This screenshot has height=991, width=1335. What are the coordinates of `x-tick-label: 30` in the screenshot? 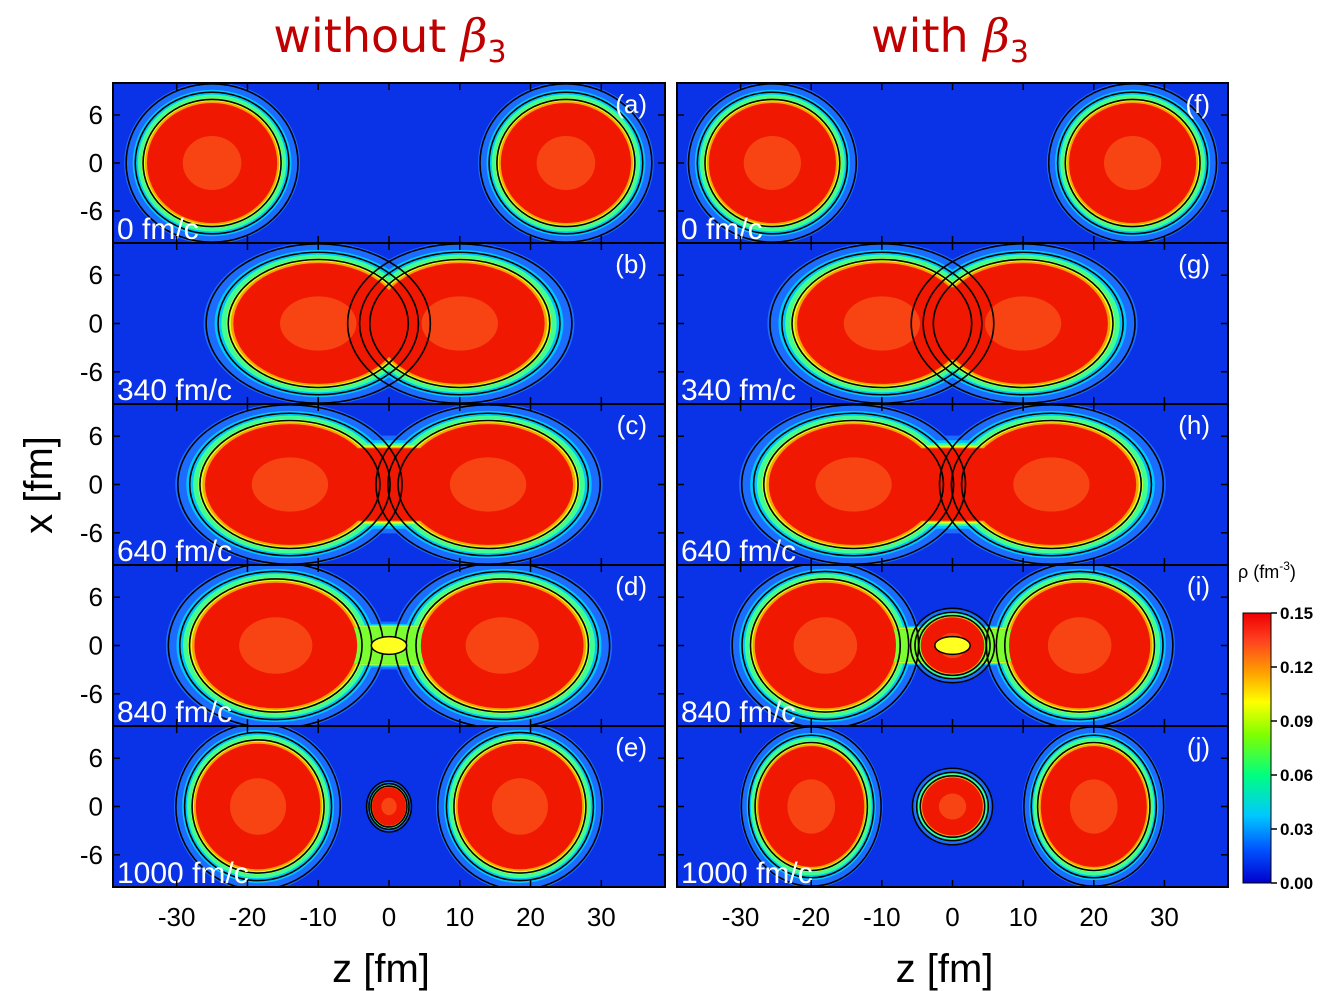 It's located at (1164, 917).